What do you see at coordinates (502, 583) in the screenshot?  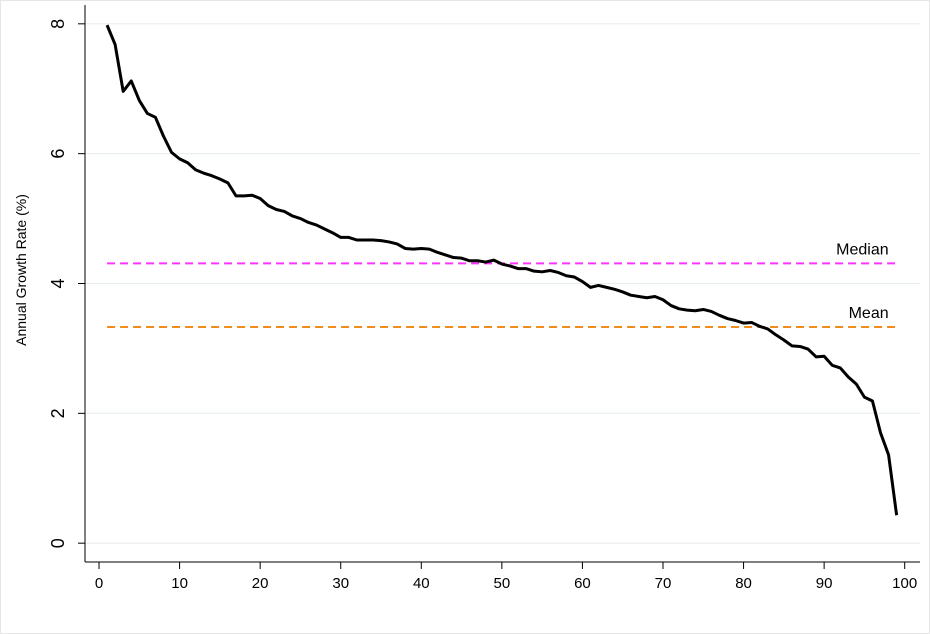 I see `x-tick-label: 50` at bounding box center [502, 583].